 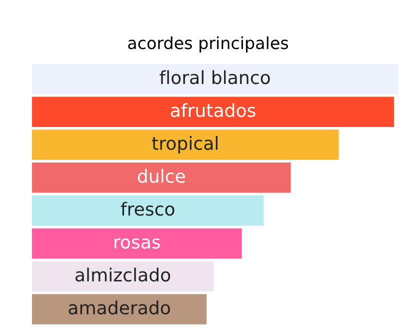 I want to click on y-tick-label: rosas, so click(x=137, y=243).